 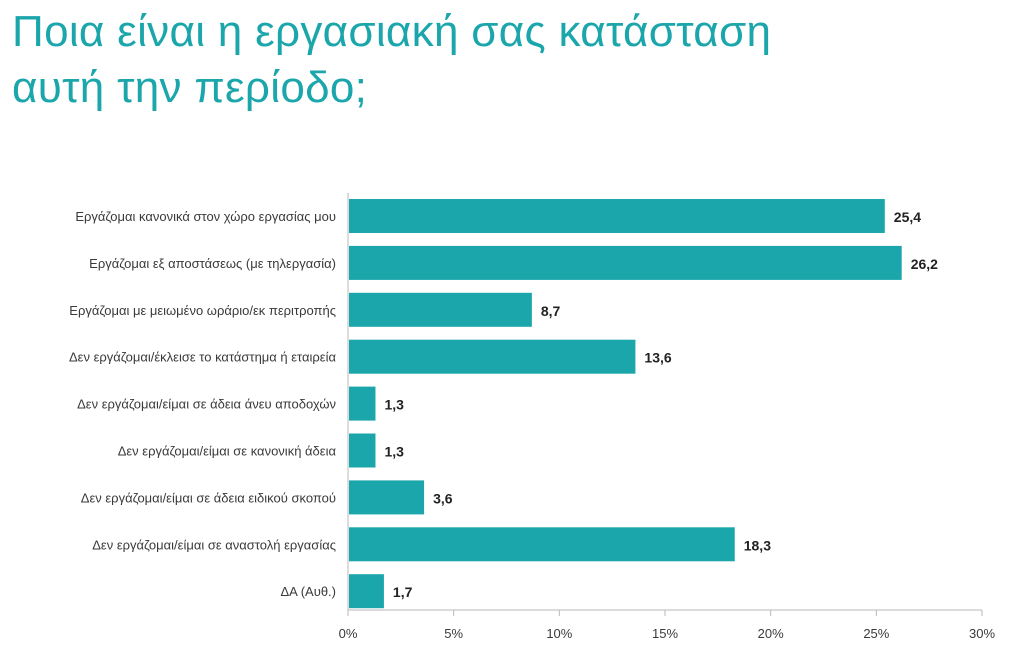 What do you see at coordinates (982, 633) in the screenshot?
I see `x-tick-label: 30%` at bounding box center [982, 633].